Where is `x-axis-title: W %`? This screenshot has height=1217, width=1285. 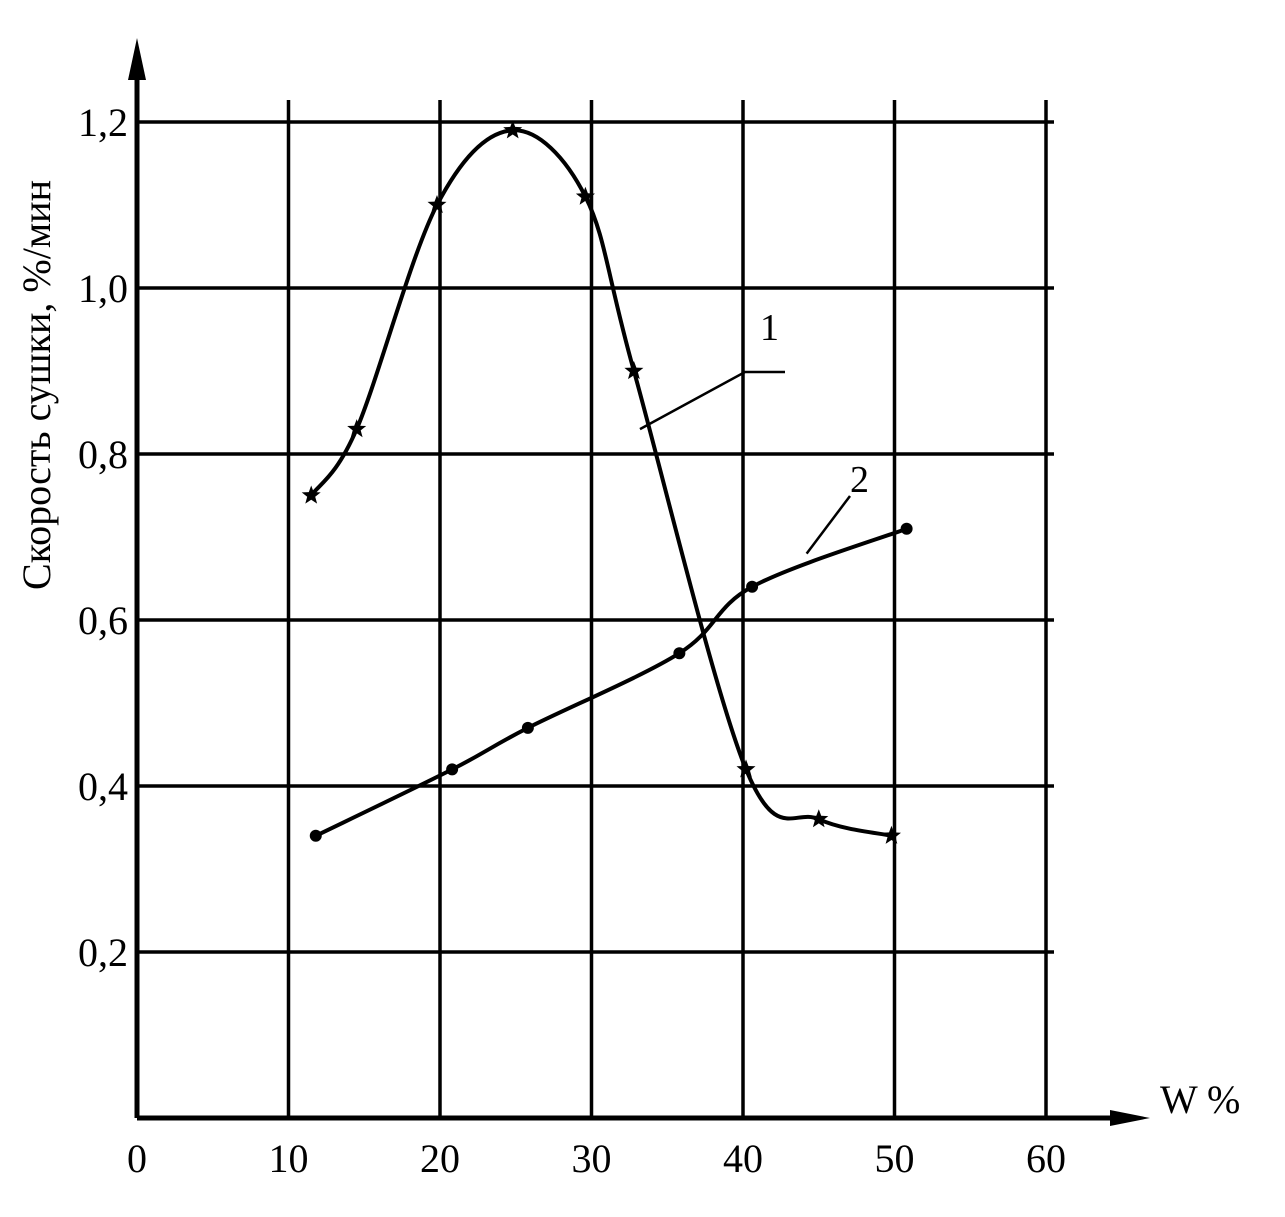
x-axis-title: W % is located at coordinates (1200, 1099).